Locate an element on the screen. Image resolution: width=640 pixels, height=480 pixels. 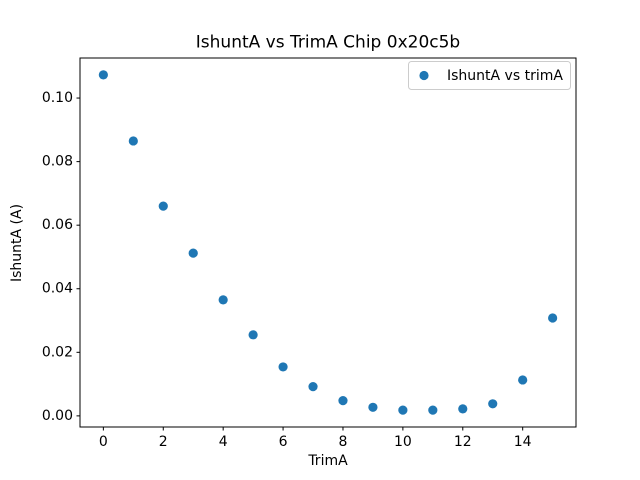
y-tick-label: 0.08 is located at coordinates (57, 162).